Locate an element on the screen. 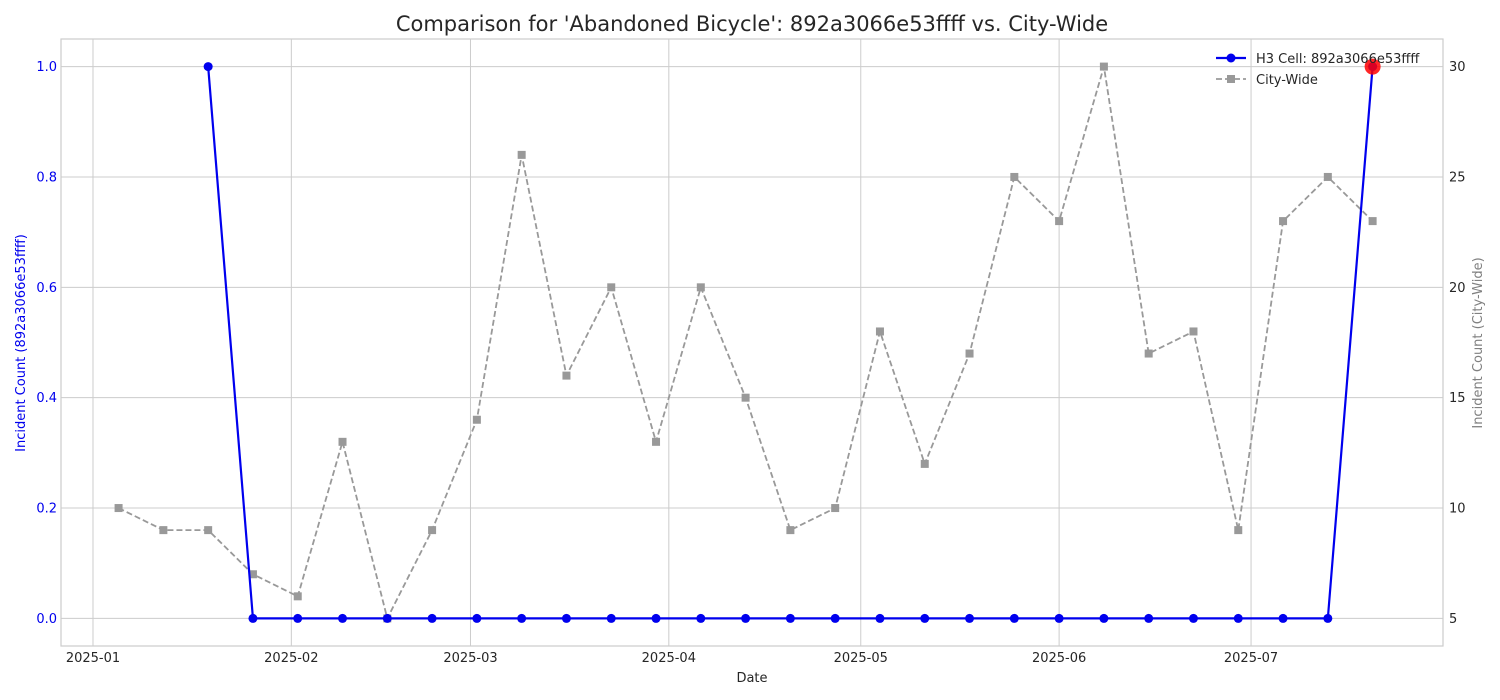 Image resolution: width=1500 pixels, height=700 pixels. x-axis-label: Date is located at coordinates (751, 678).